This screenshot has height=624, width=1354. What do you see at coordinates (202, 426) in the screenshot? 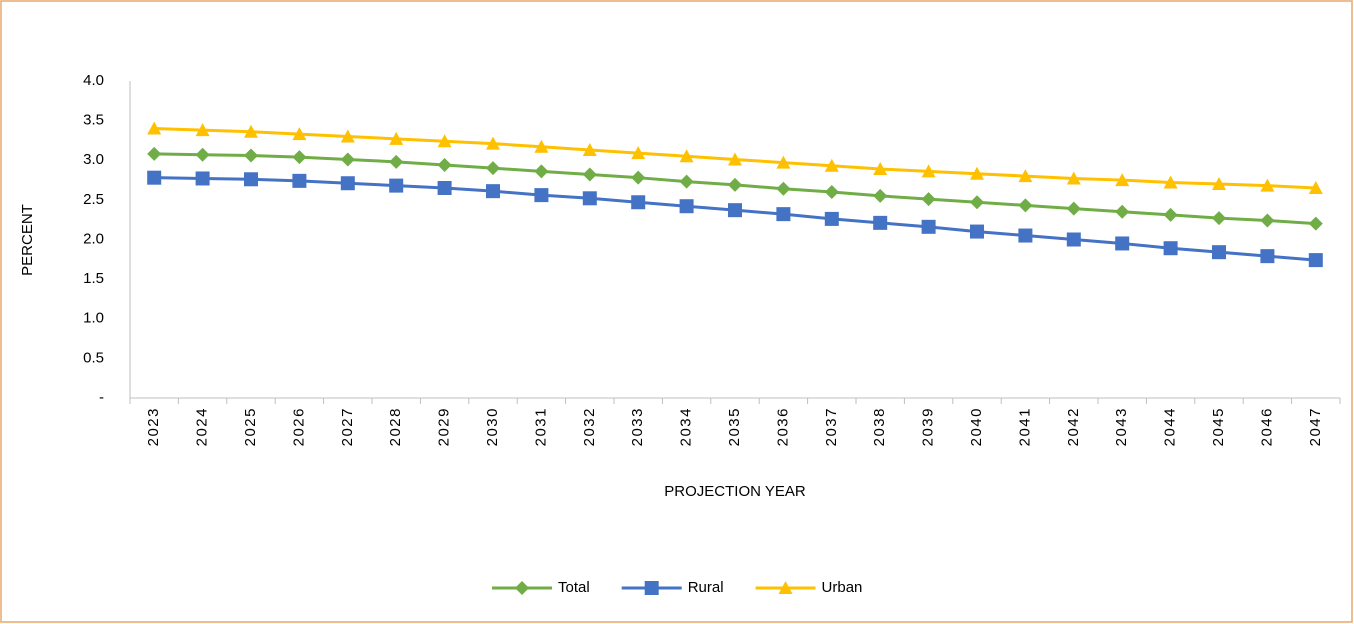
I see `x-tick-label: 2024` at bounding box center [202, 426].